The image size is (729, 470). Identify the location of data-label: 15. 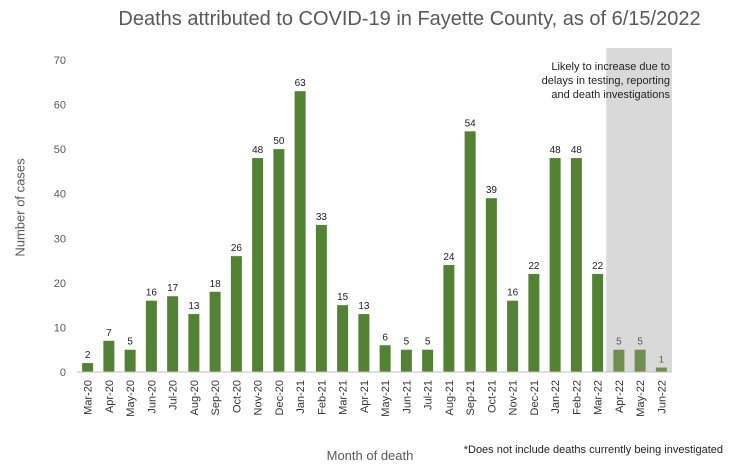
(343, 297).